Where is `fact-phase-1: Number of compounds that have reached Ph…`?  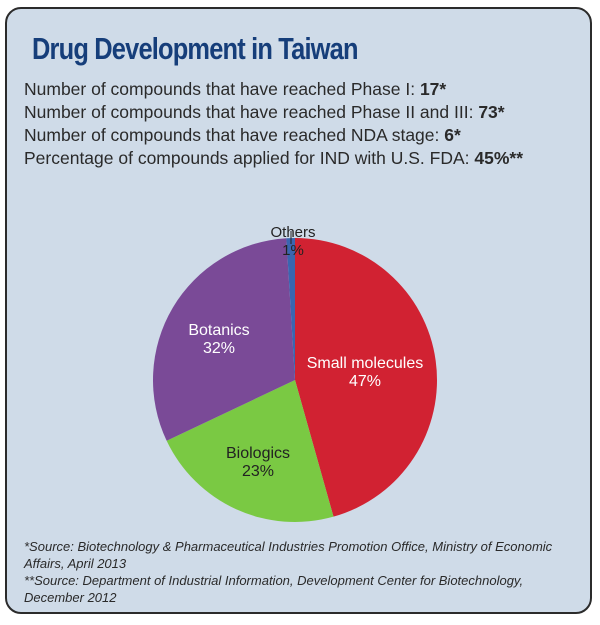 fact-phase-1: Number of compounds that have reached Ph… is located at coordinates (273, 89).